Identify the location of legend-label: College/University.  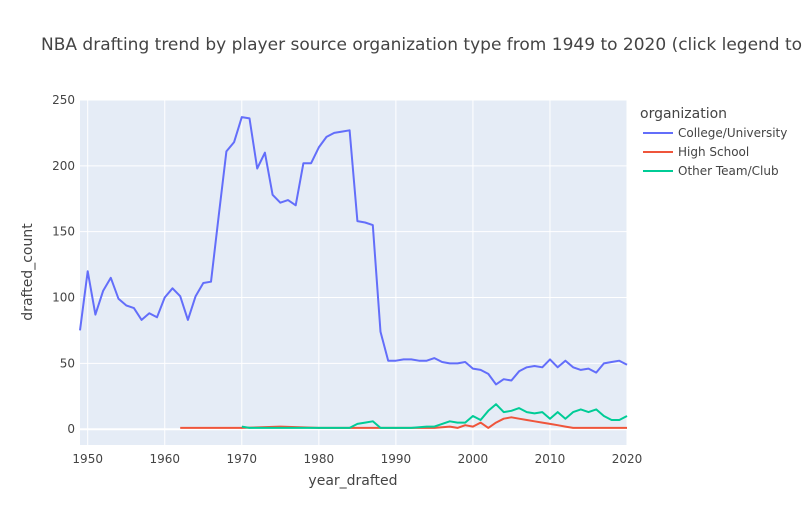
(732, 133).